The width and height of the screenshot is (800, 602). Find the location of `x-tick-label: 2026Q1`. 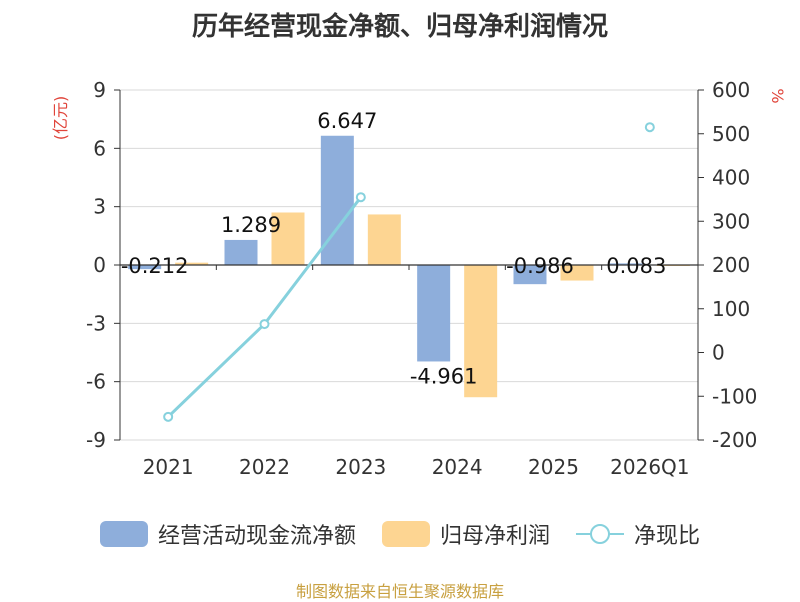

x-tick-label: 2026Q1 is located at coordinates (649, 467).